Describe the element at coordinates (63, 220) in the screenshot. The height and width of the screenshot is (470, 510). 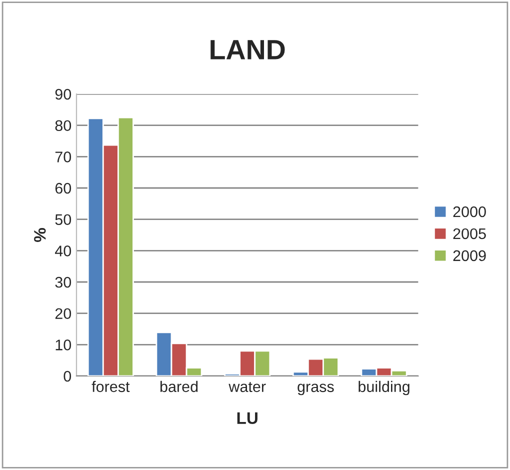
I see `y-tick-label: 50` at that location.